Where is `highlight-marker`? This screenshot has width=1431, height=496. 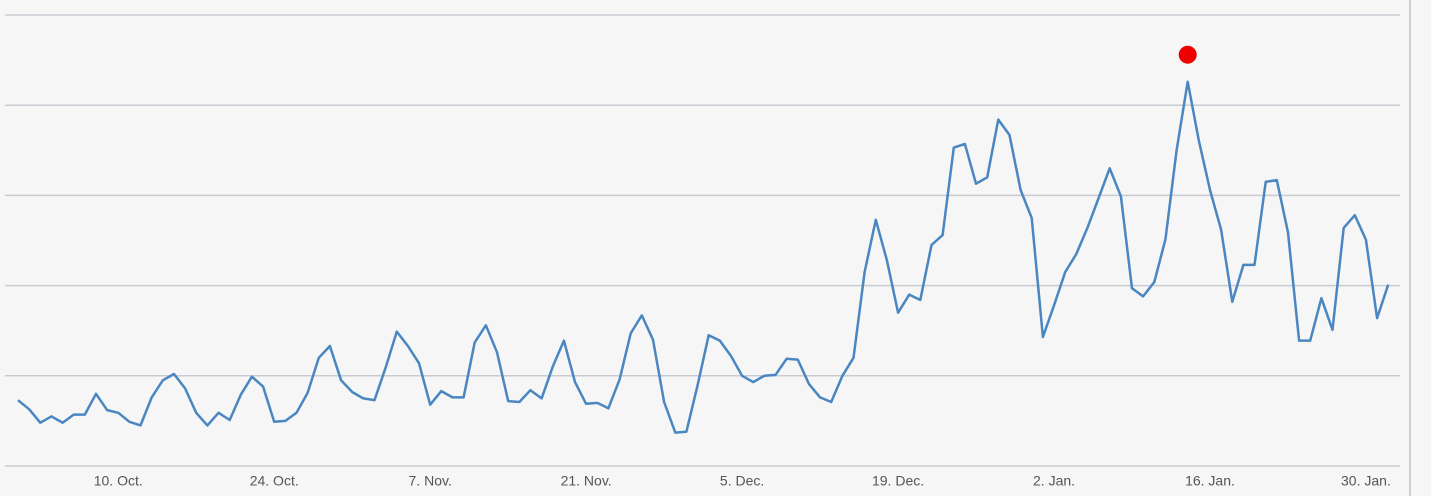 highlight-marker is located at coordinates (1187, 54).